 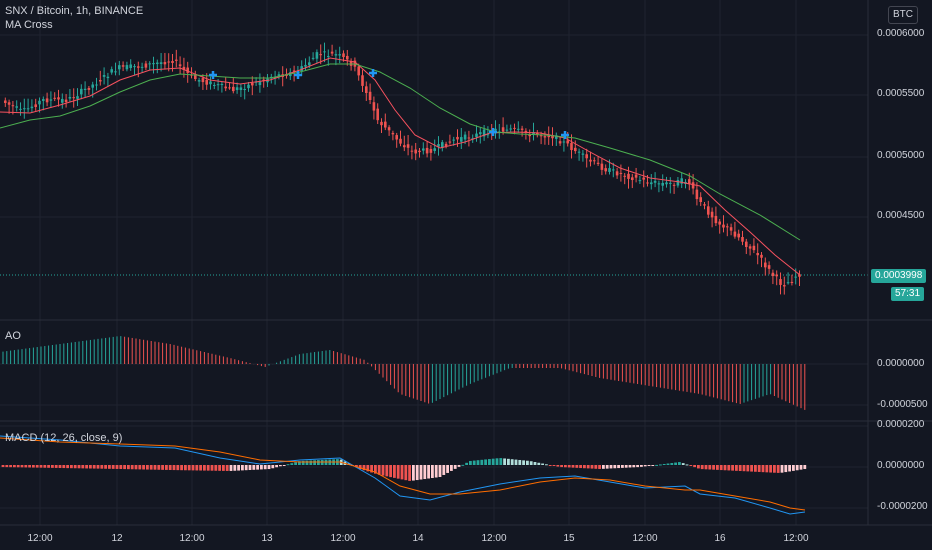 I want to click on macd-indicator-label: MACD (12, 26, close, 9), so click(x=64, y=438).